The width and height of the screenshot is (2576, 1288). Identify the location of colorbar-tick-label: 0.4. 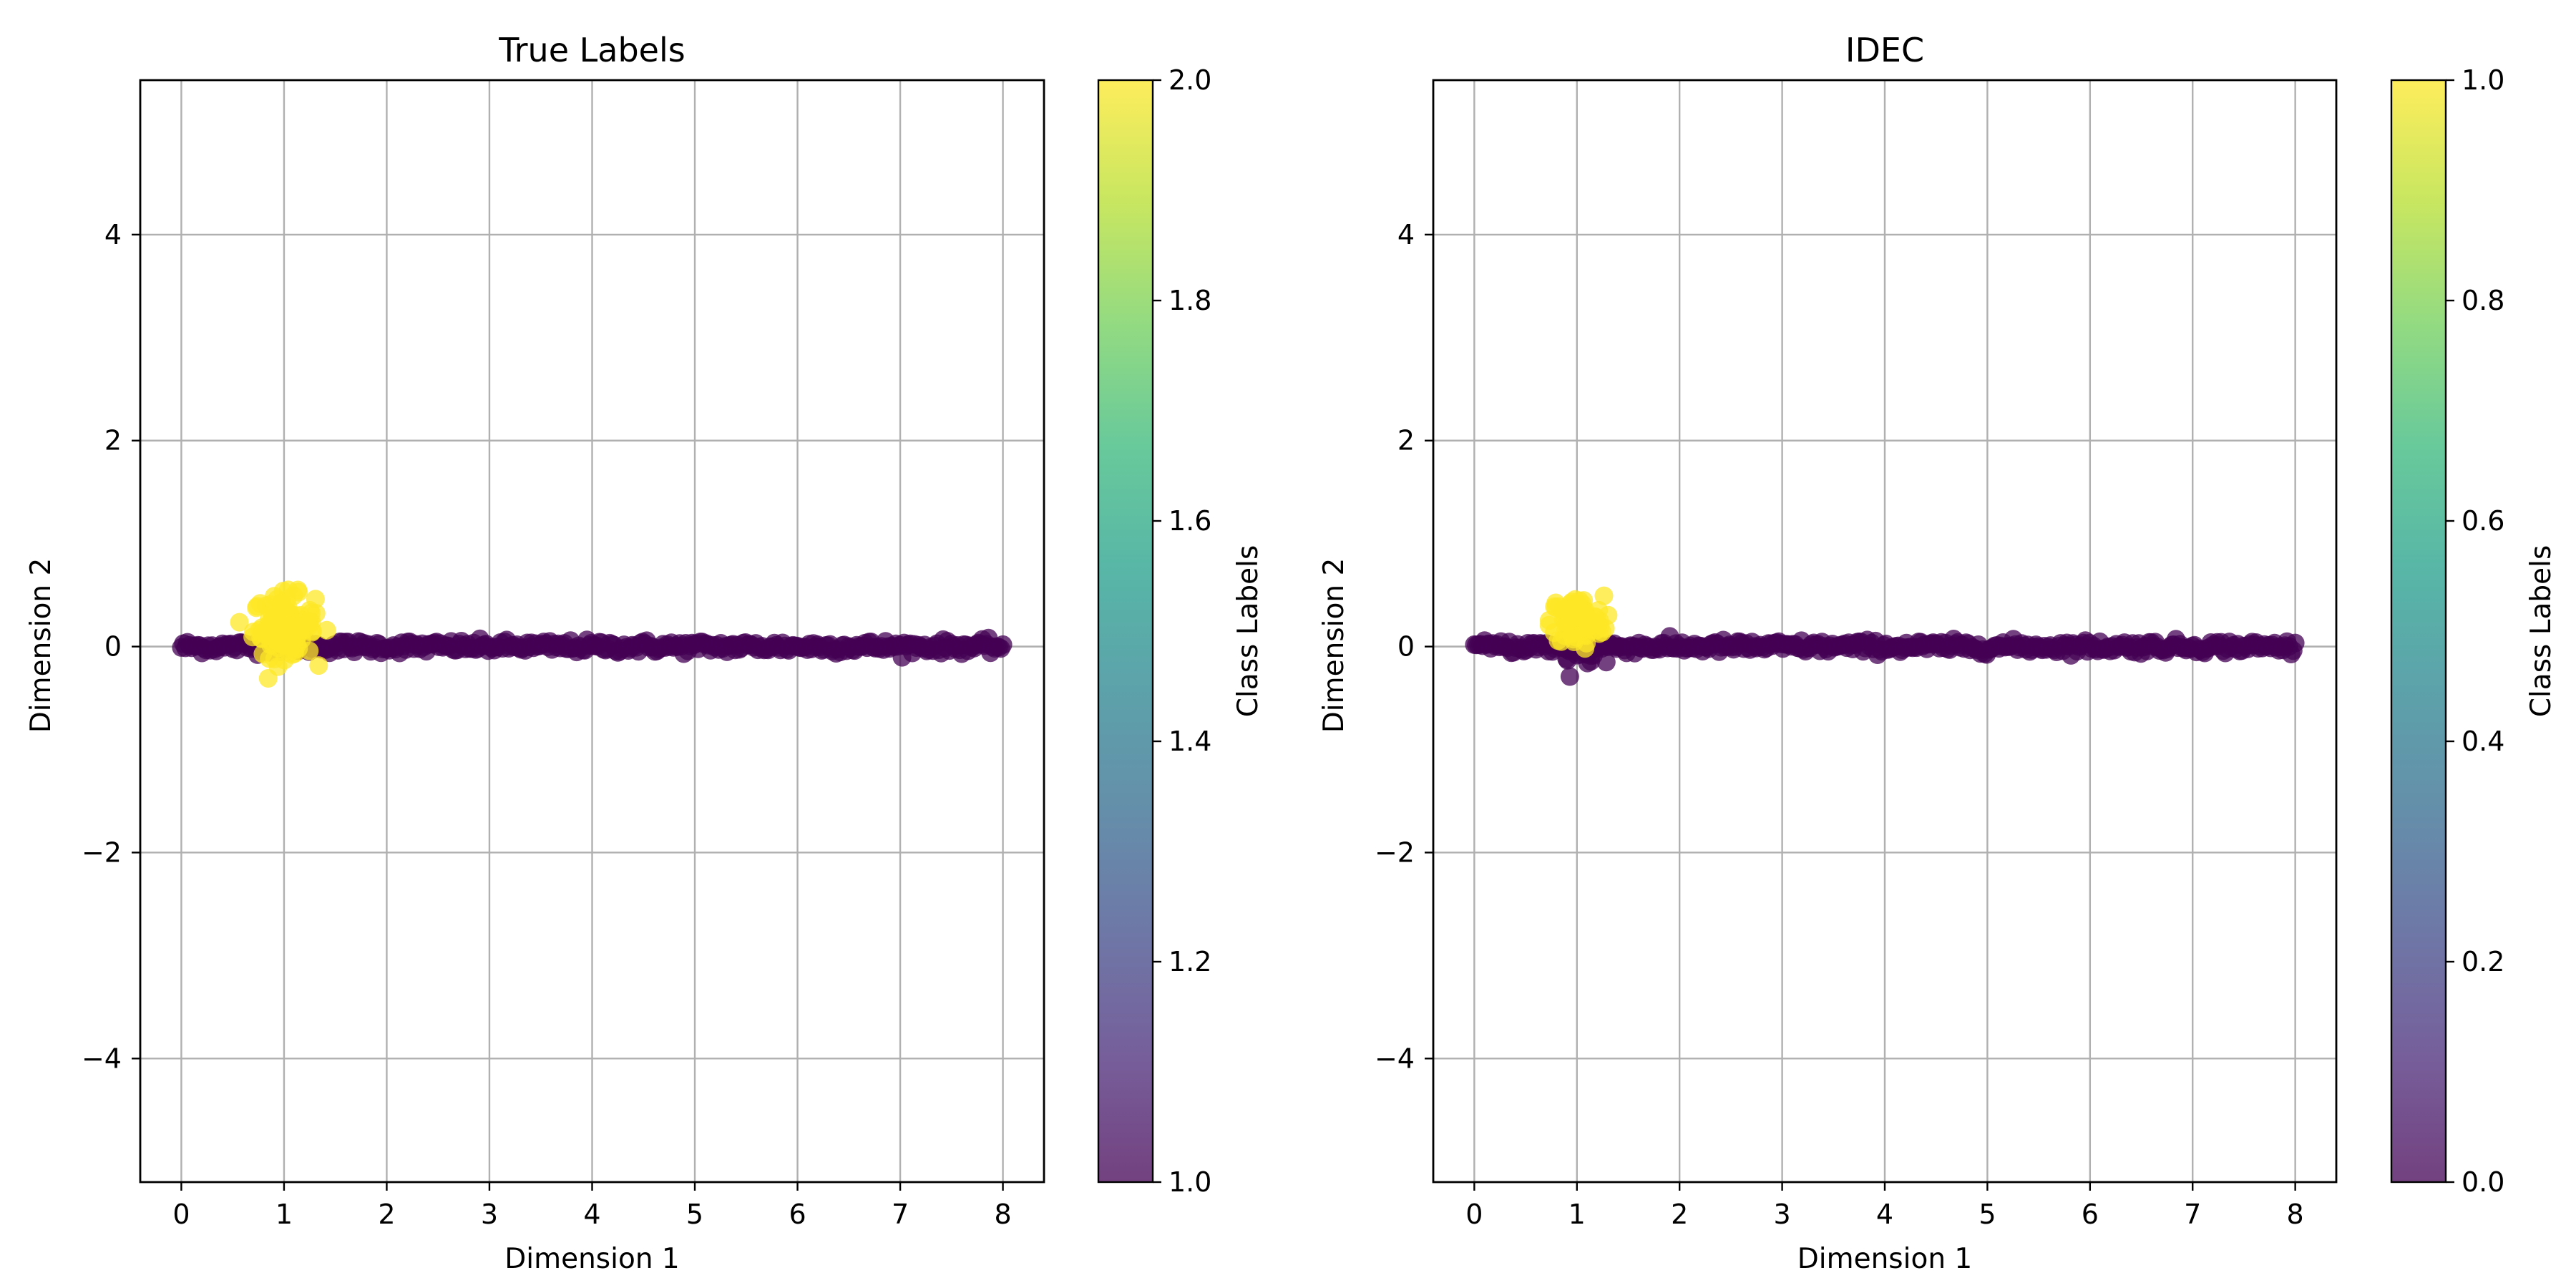
(2483, 741).